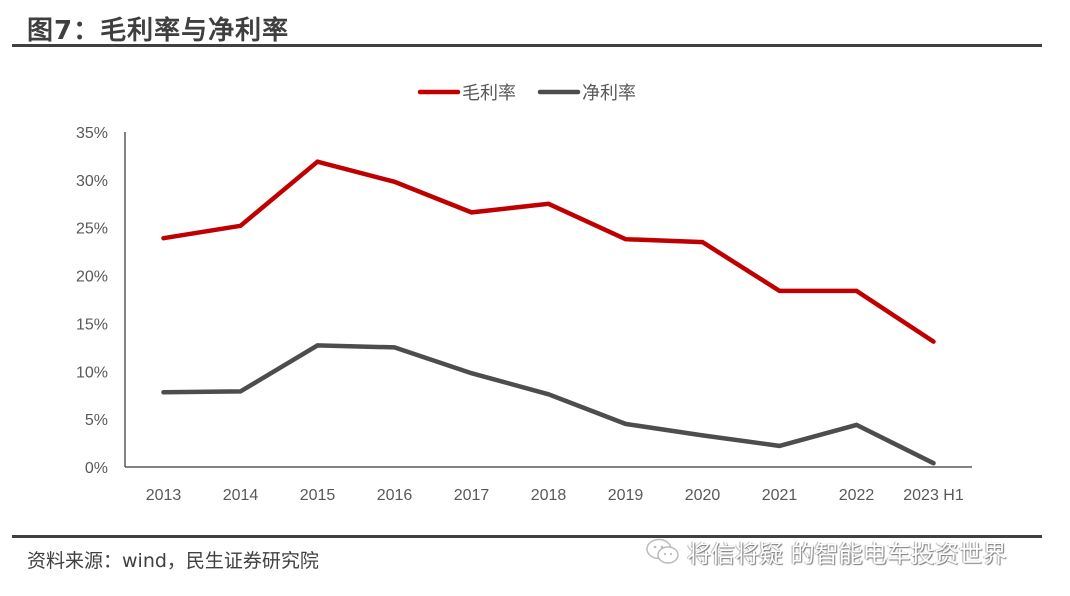 This screenshot has height=596, width=1070. Describe the element at coordinates (92, 181) in the screenshot. I see `y-tick-label: 30%` at that location.